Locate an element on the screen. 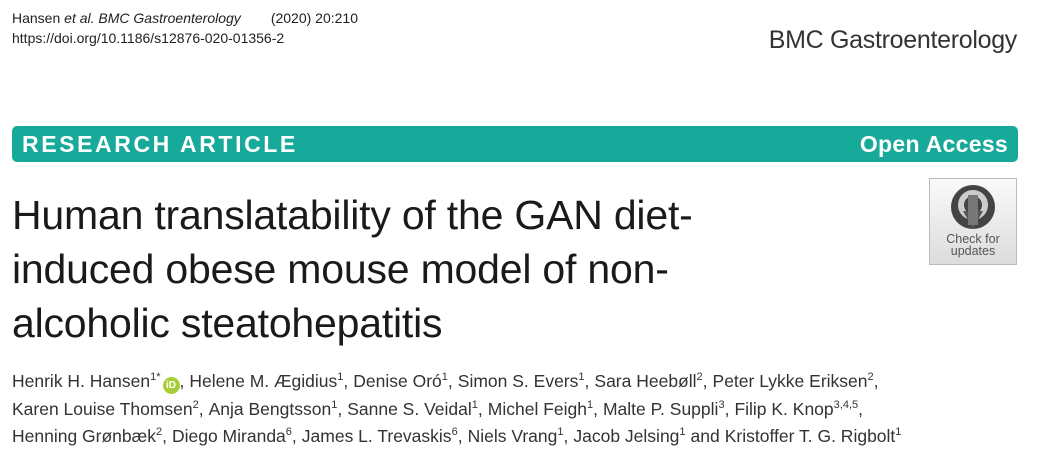  author: Henning Grønbæk2, is located at coordinates (89, 436).